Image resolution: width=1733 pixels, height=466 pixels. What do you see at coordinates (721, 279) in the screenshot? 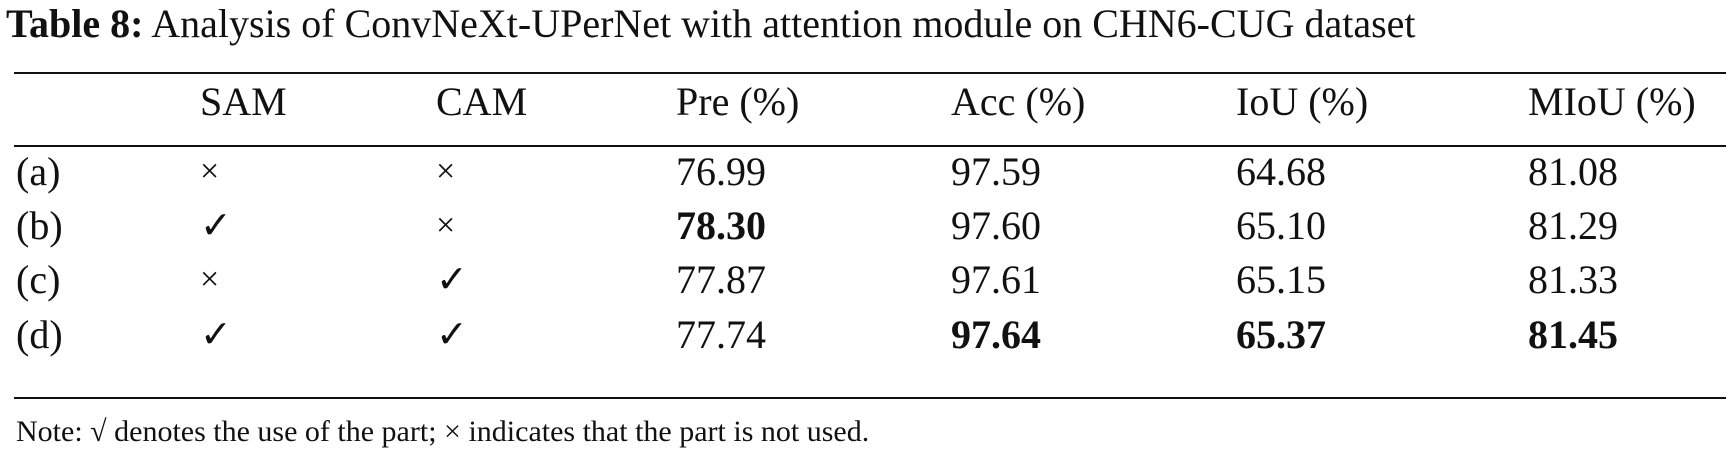
I see `pre-value: 77.87` at bounding box center [721, 279].